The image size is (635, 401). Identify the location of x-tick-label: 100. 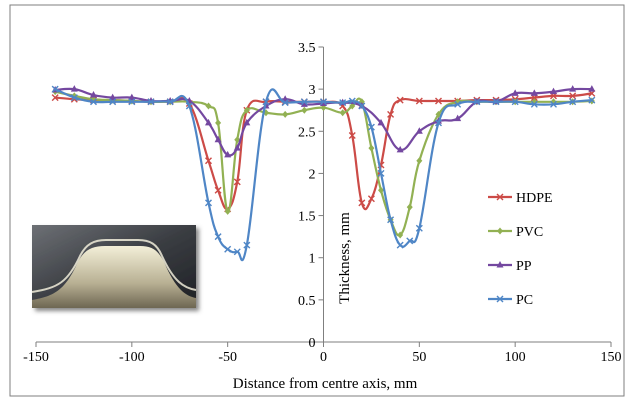
(515, 357).